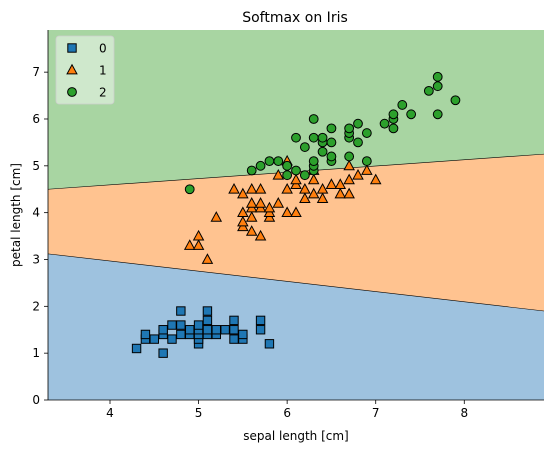 Image resolution: width=554 pixels, height=453 pixels. What do you see at coordinates (36, 72) in the screenshot?
I see `y-tick-label: 7` at bounding box center [36, 72].